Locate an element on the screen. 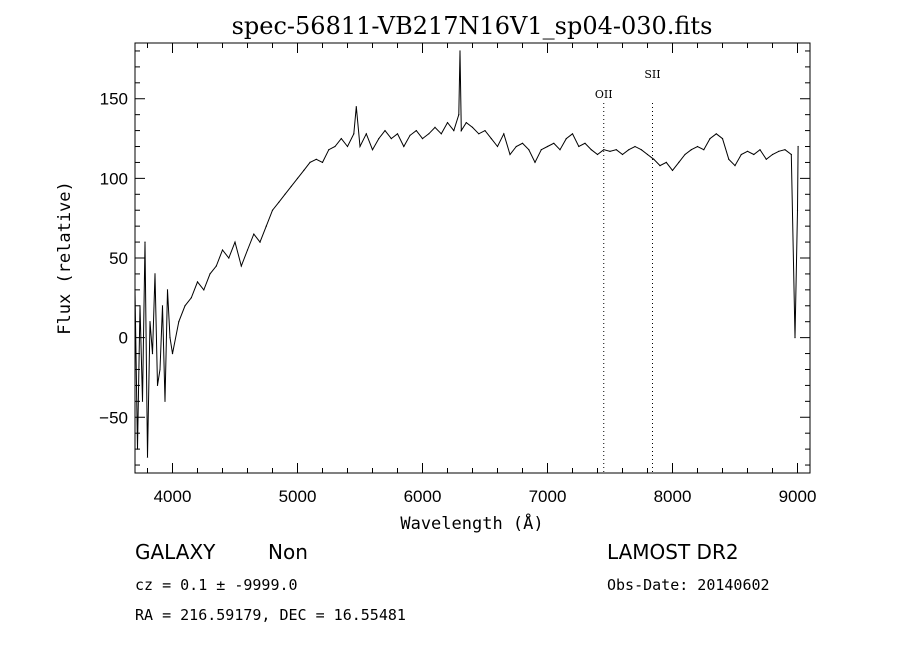 The image size is (900, 650). object-subclass: Non is located at coordinates (288, 552).